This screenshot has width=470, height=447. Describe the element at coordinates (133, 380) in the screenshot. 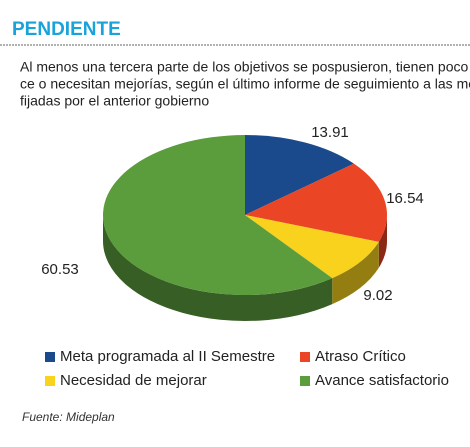

I see `legend-label: Necesidad de mejorar` at that location.